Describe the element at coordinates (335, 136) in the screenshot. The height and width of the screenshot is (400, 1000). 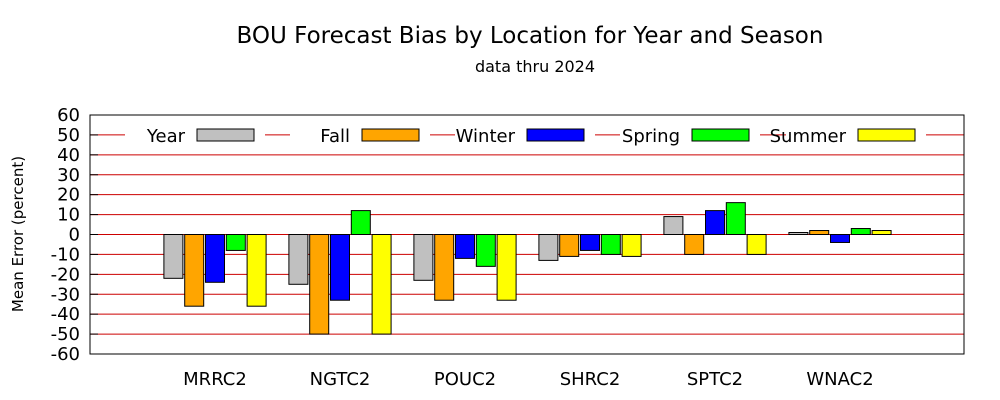
I see `legend-label: Fall` at that location.